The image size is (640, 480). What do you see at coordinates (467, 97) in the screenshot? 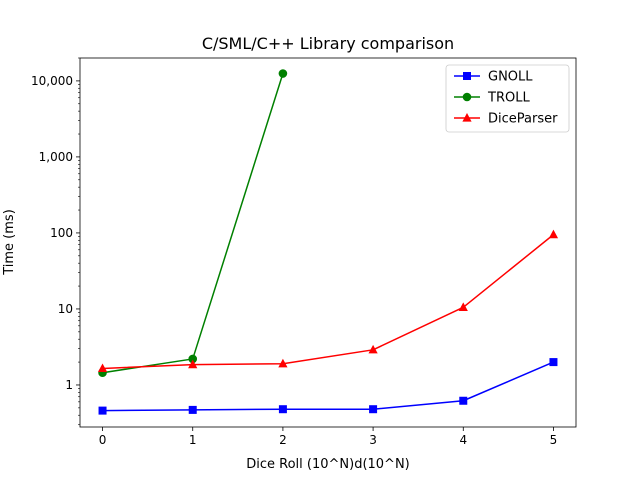
I see `legend-marker-troll` at bounding box center [467, 97].